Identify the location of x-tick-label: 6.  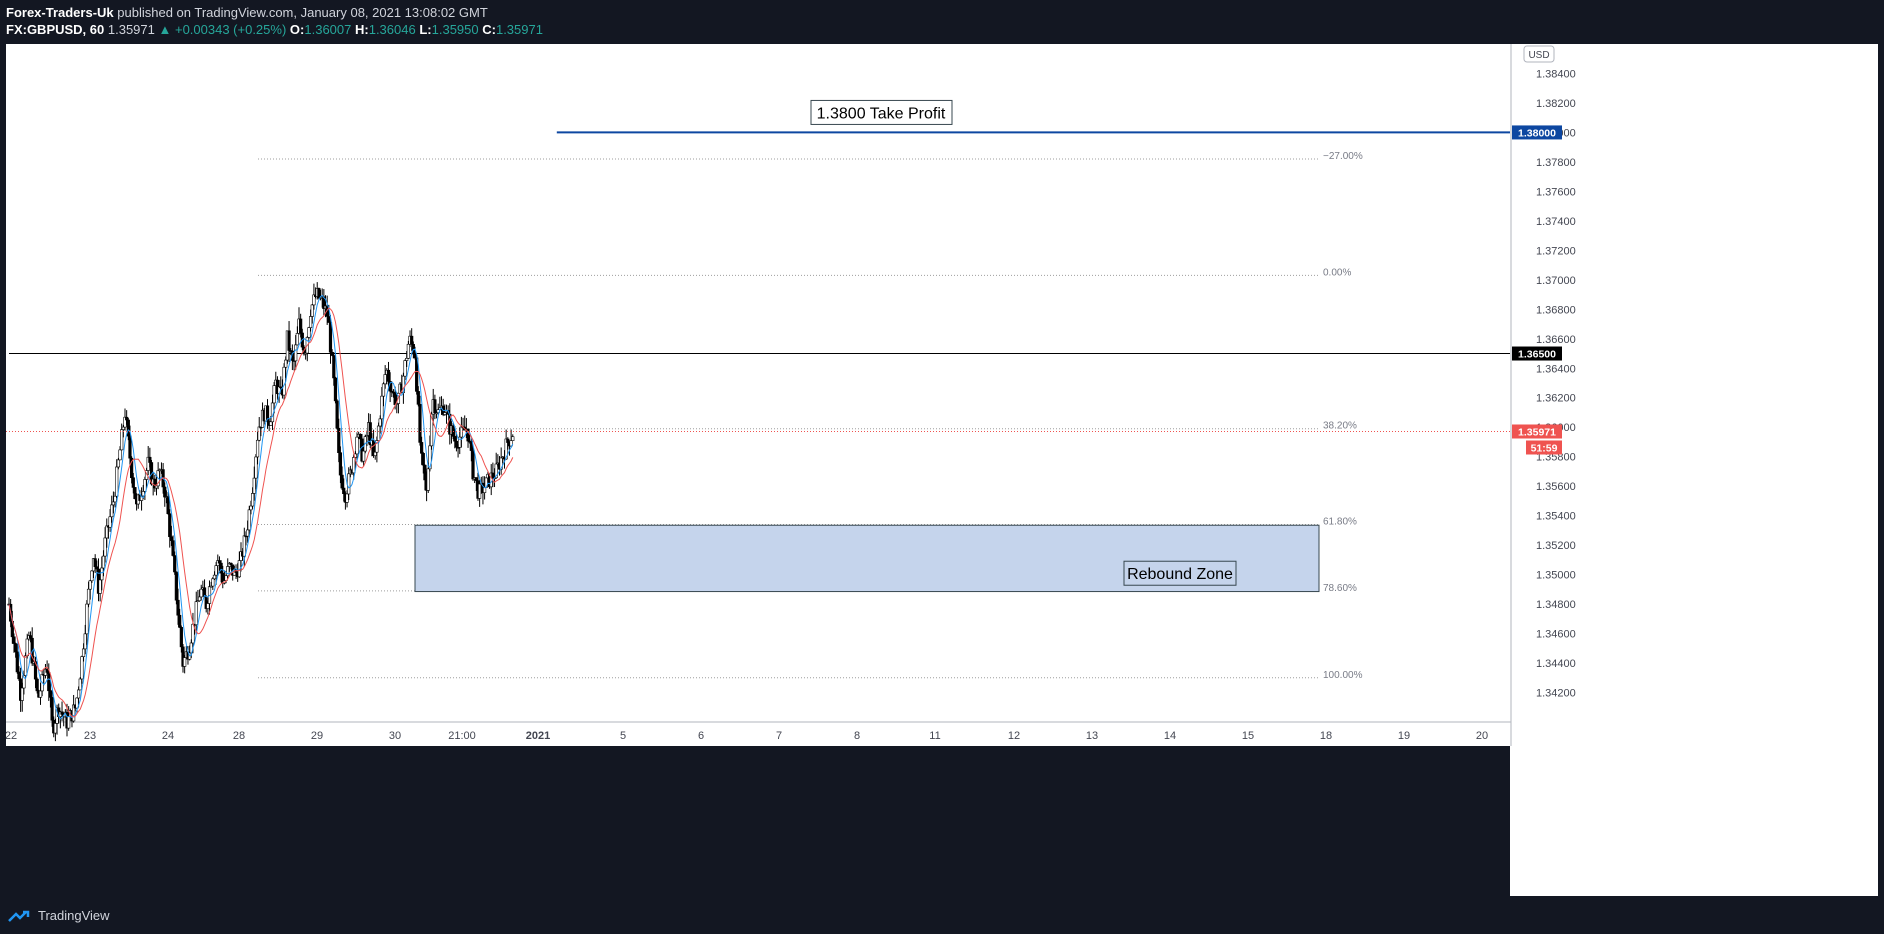
(701, 736).